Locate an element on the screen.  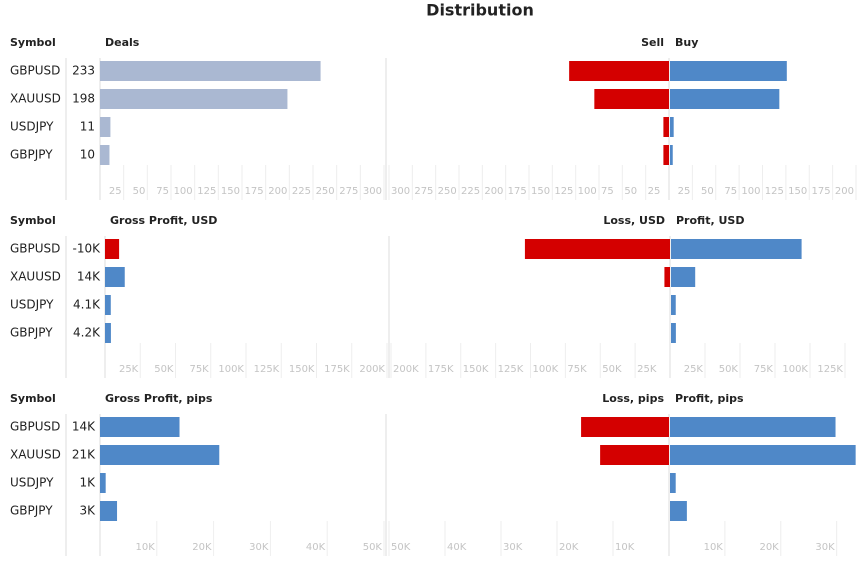
x-tick-label: 275 is located at coordinates (423, 191).